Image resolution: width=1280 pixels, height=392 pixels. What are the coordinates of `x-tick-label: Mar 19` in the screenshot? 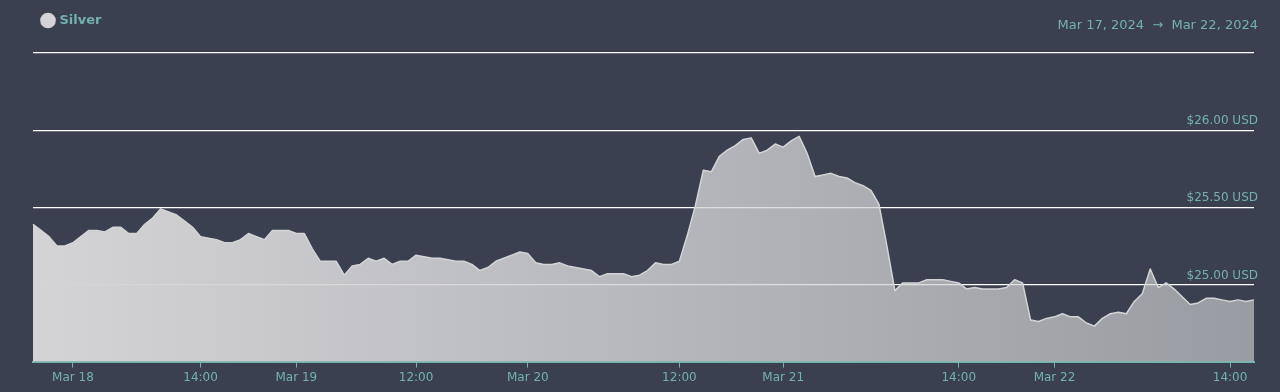 It's located at (296, 376).